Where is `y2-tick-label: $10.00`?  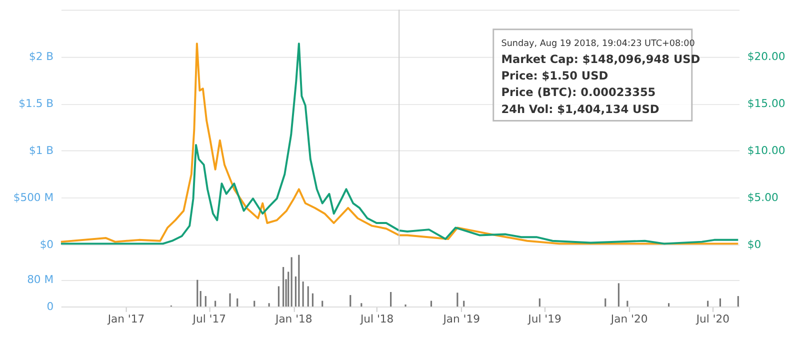 y2-tick-label: $10.00 is located at coordinates (766, 151).